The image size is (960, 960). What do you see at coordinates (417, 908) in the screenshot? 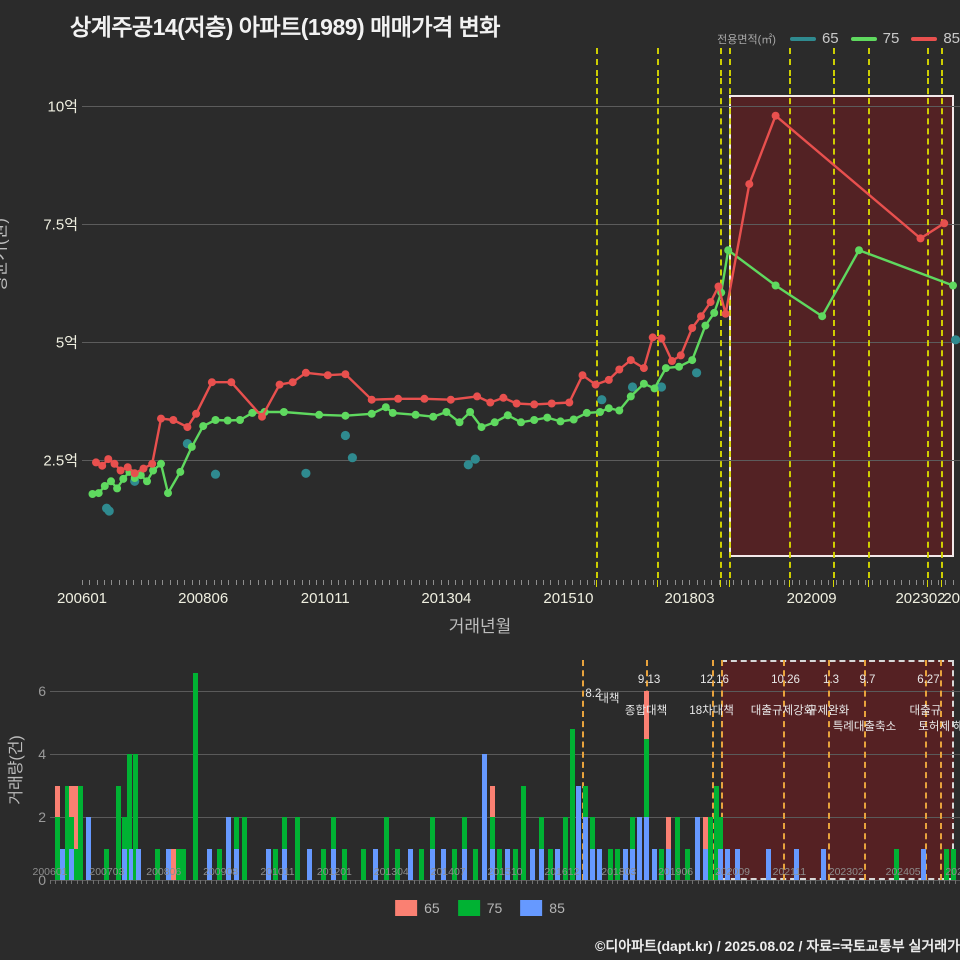
I see `volume-legend-item-65: 65` at bounding box center [417, 908].